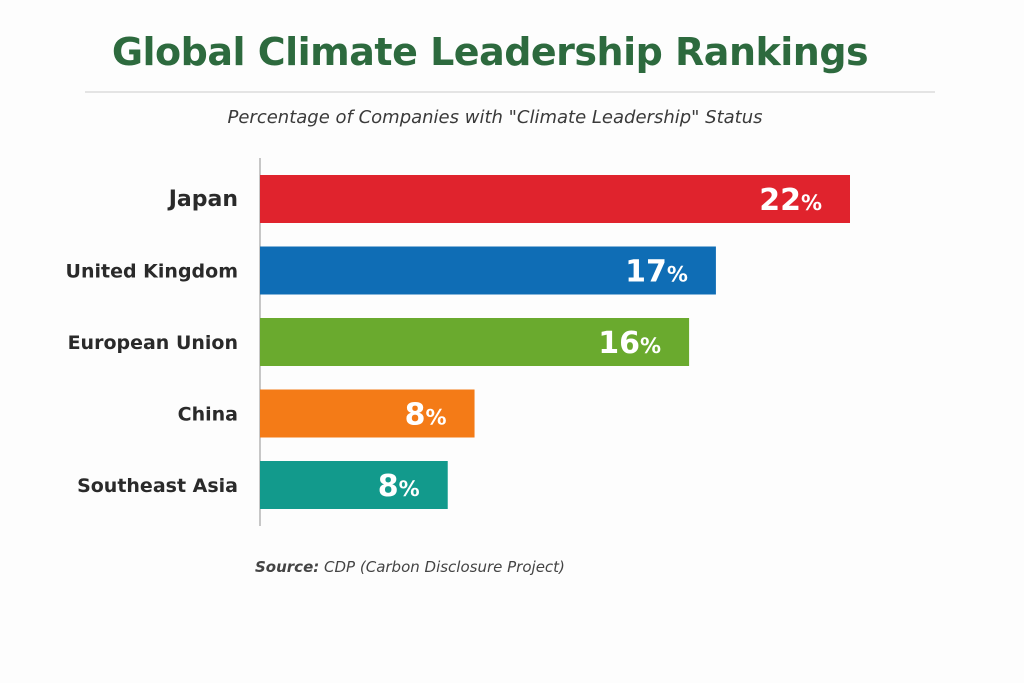 The image size is (1024, 683). What do you see at coordinates (790, 200) in the screenshot?
I see `value-label: 22%` at bounding box center [790, 200].